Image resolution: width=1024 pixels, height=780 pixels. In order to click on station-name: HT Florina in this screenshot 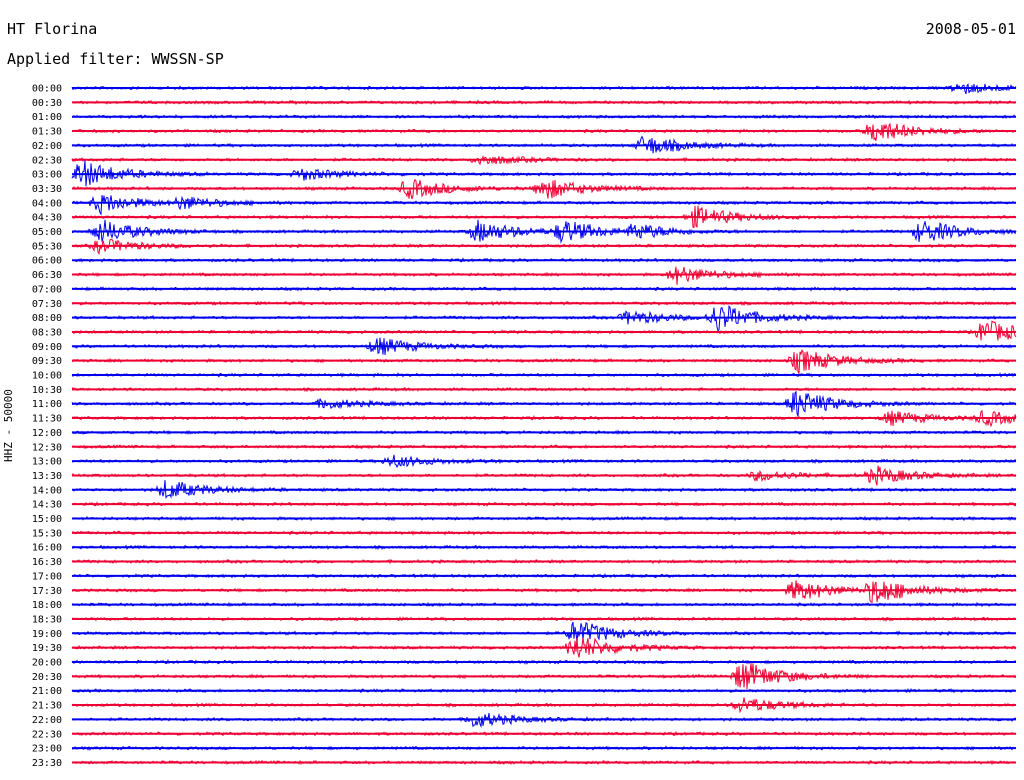, I will do `click(52, 29)`.